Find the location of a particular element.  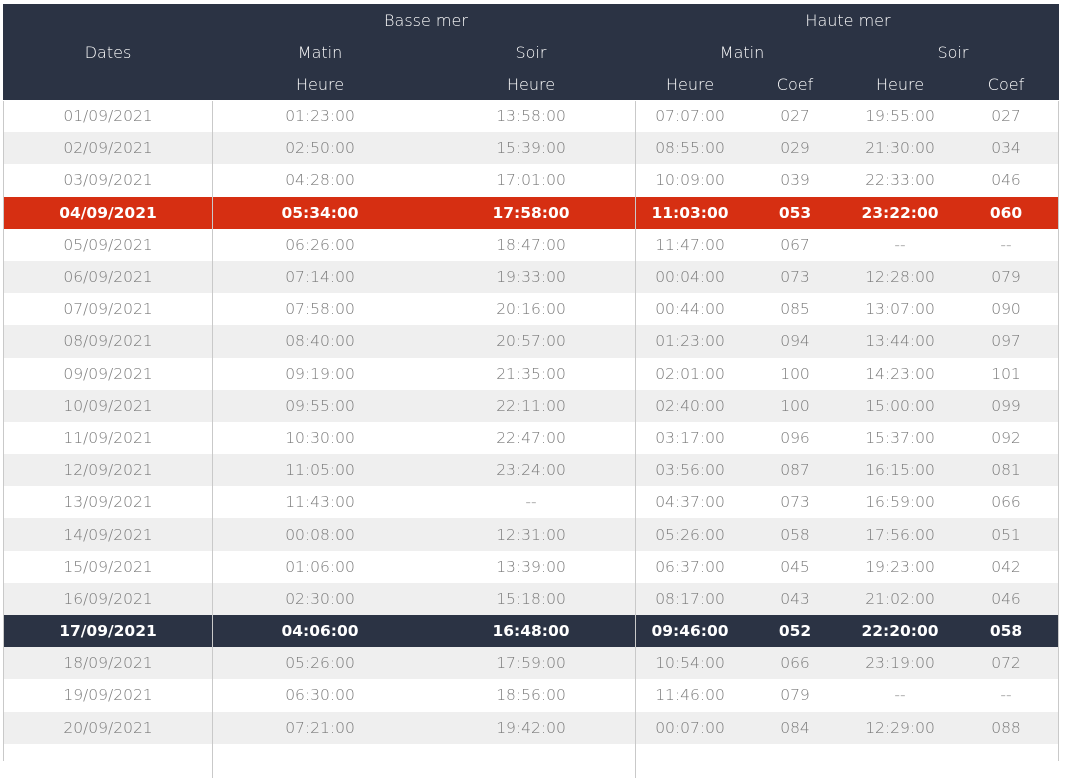

cell-hm-soir-heure: 12:29:00 is located at coordinates (900, 727).